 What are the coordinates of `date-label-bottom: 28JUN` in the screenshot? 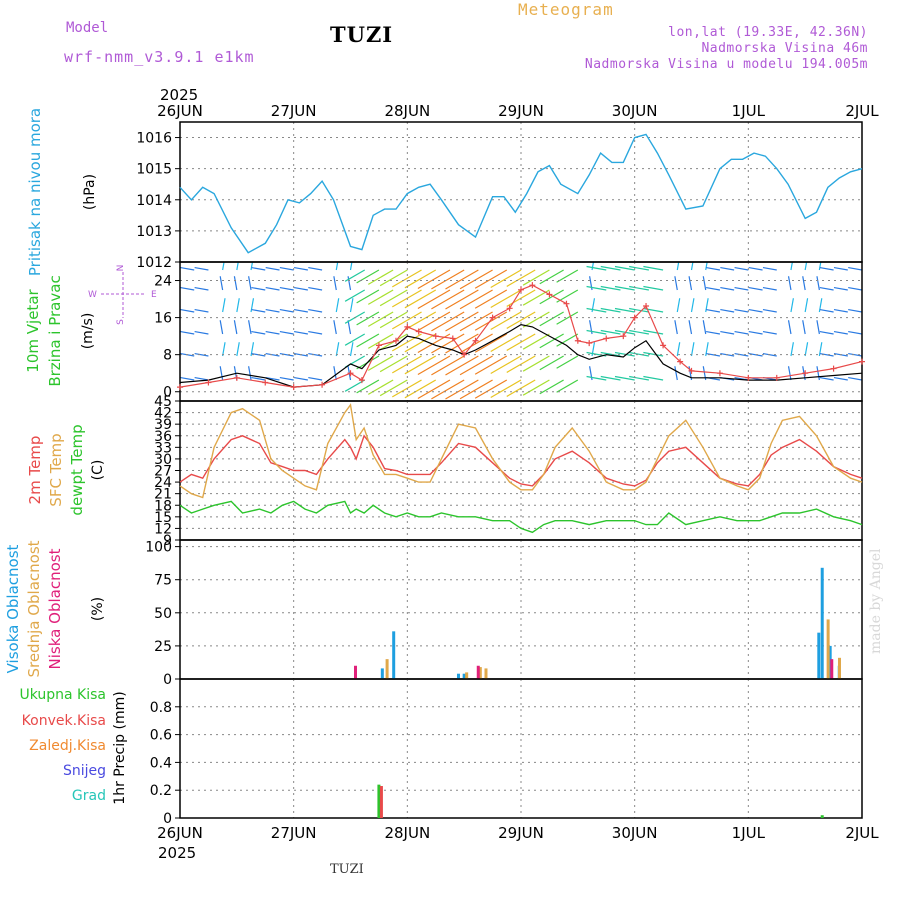 It's located at (407, 833).